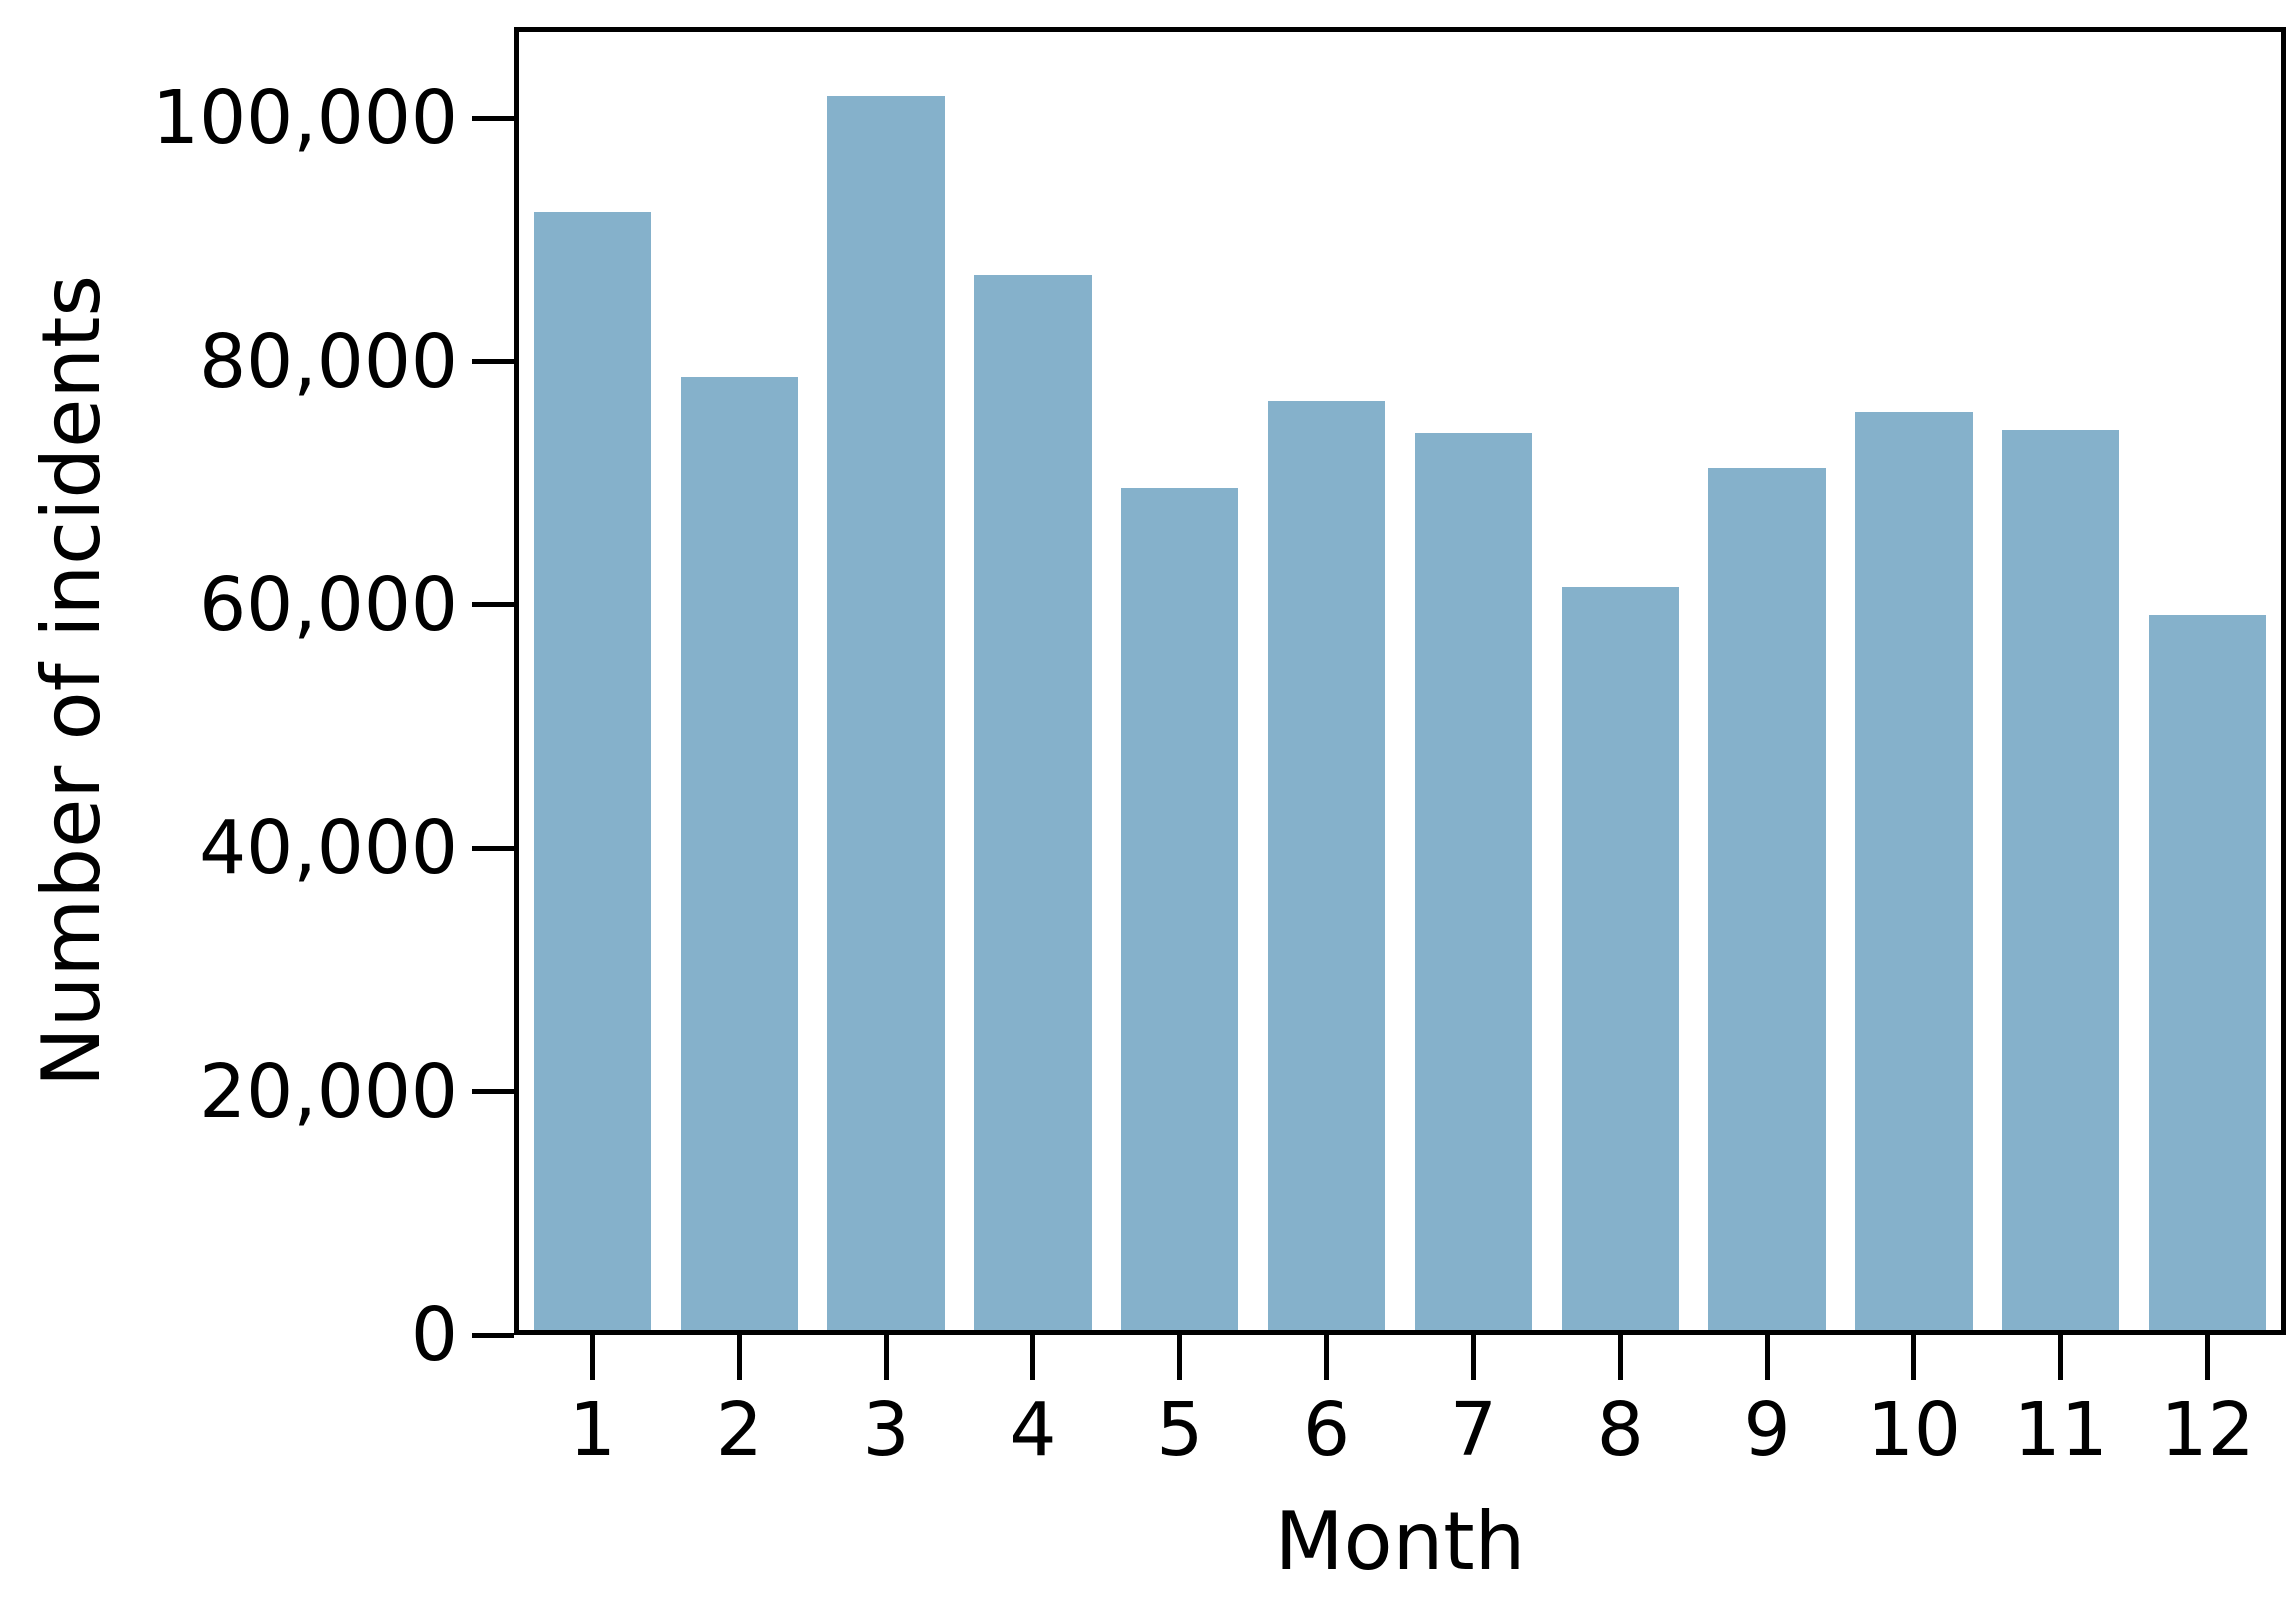  Describe the element at coordinates (328, 604) in the screenshot. I see `y-tick-label-60000: 60,000` at that location.